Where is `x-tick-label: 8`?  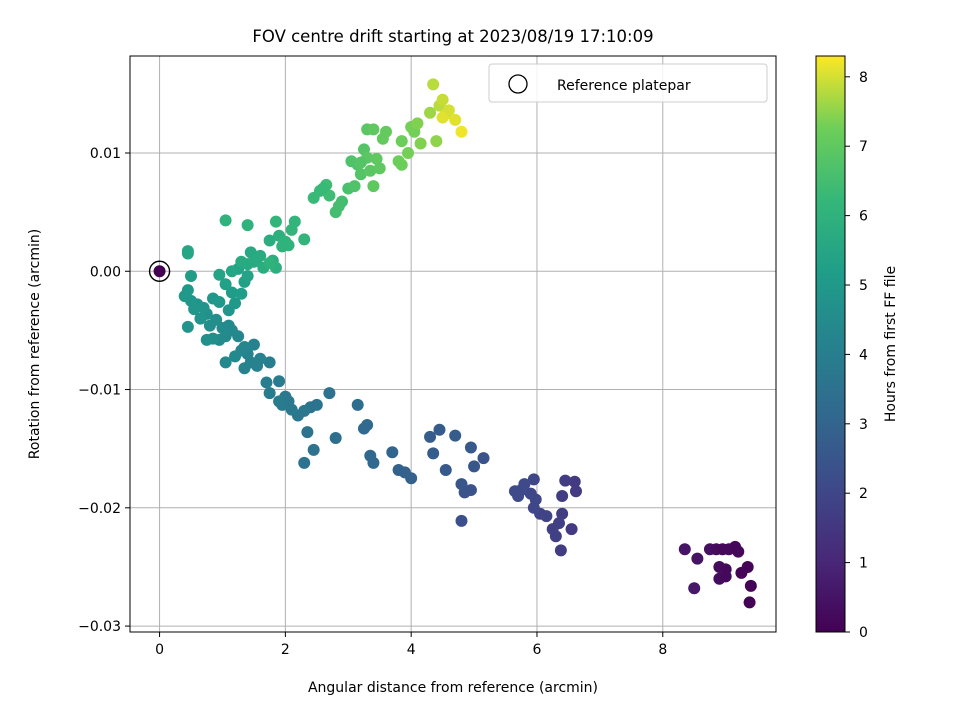
x-tick-label: 8 is located at coordinates (662, 650).